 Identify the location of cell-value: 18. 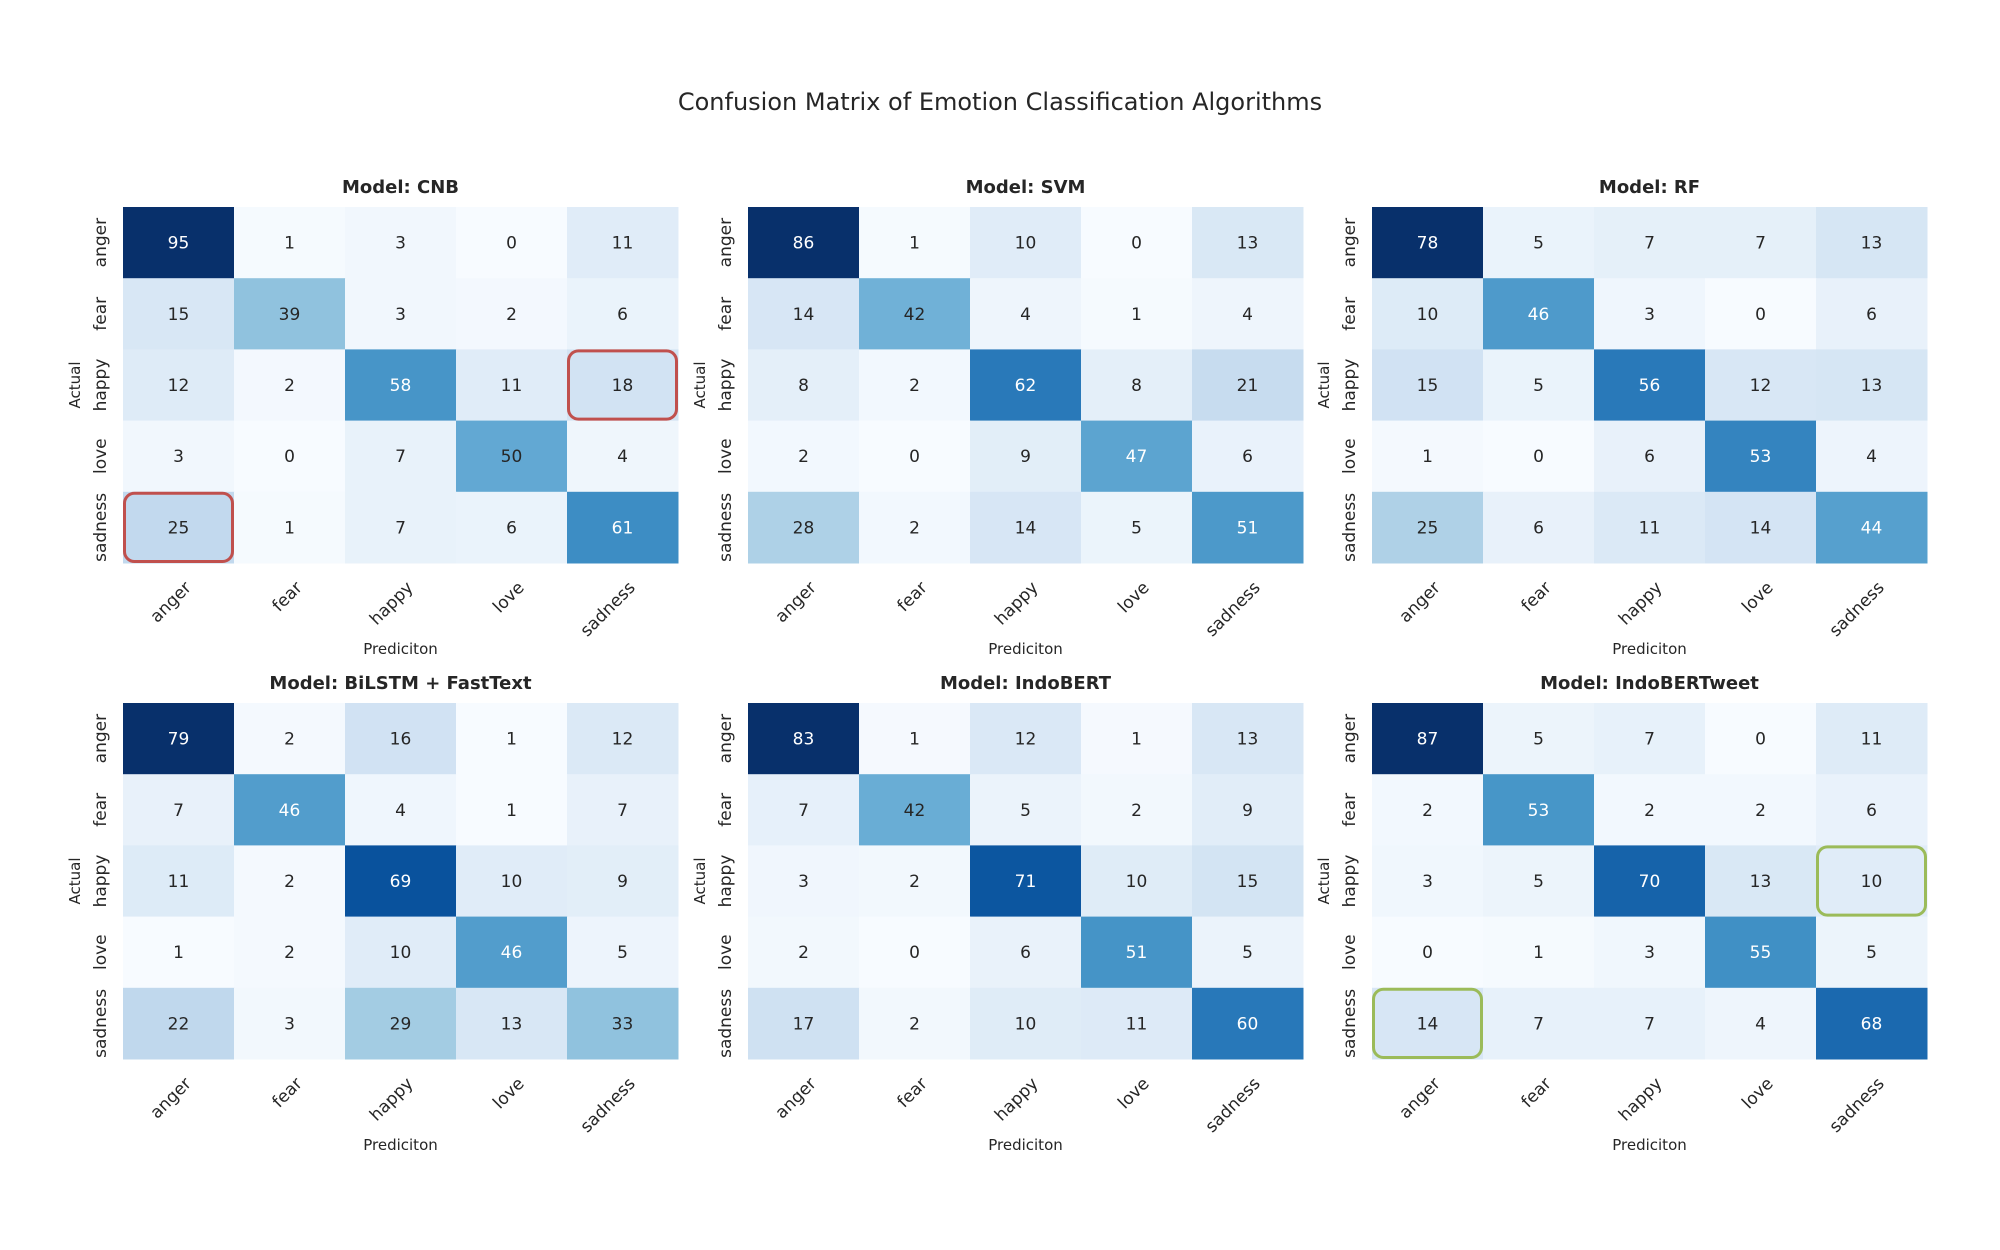
(623, 386).